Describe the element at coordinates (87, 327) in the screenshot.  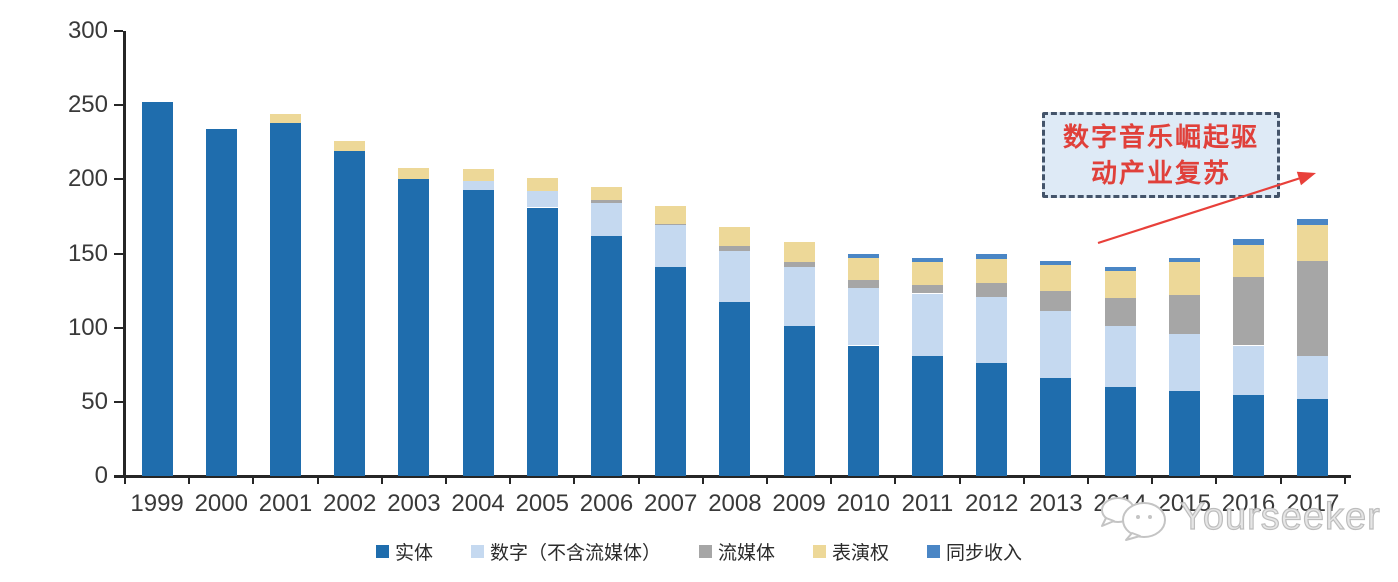
I see `y-axis-tick-label: 100` at that location.